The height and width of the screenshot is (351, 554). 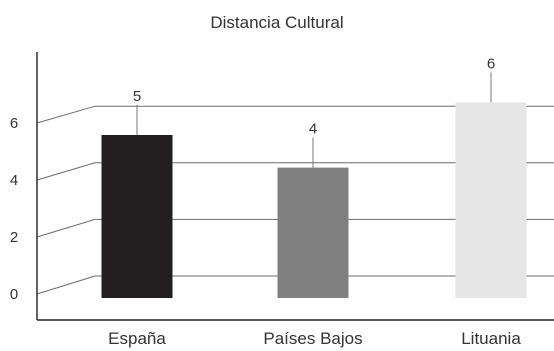 I want to click on chart-title: Distancia Cultural, so click(x=276, y=22).